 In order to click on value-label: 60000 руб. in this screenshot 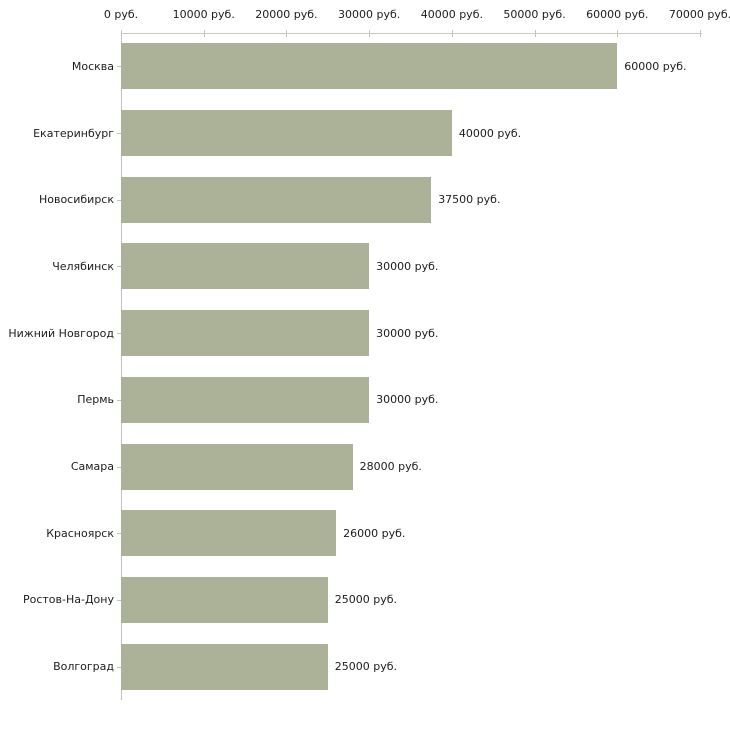, I will do `click(655, 66)`.